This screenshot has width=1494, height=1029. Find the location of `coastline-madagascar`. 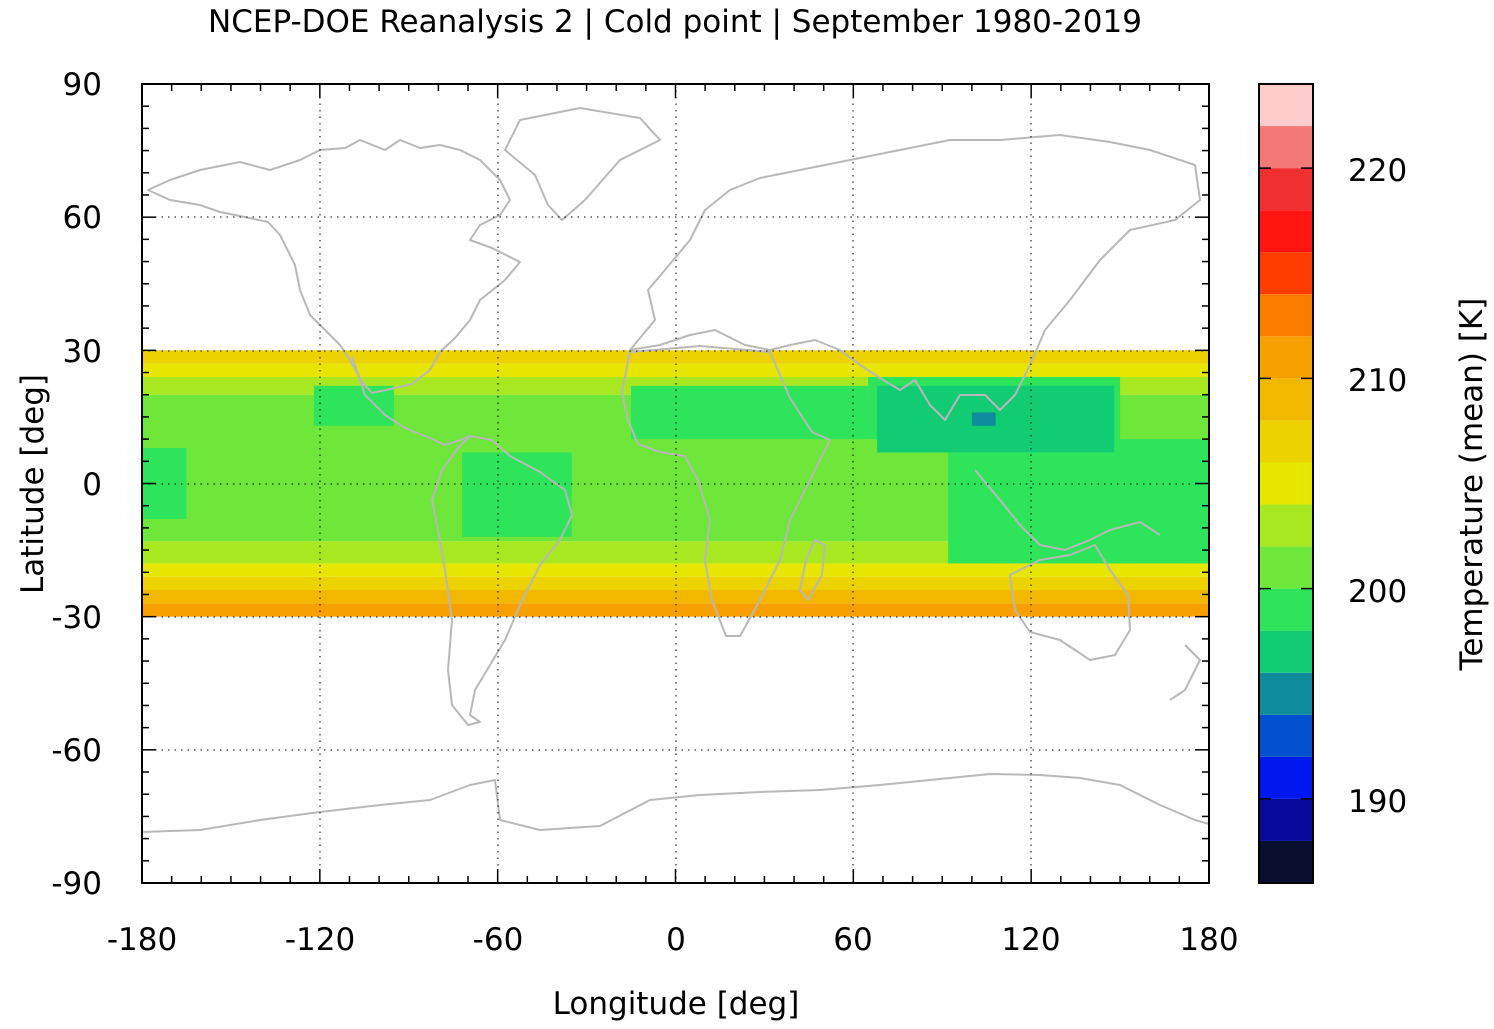

coastline-madagascar is located at coordinates (812, 570).